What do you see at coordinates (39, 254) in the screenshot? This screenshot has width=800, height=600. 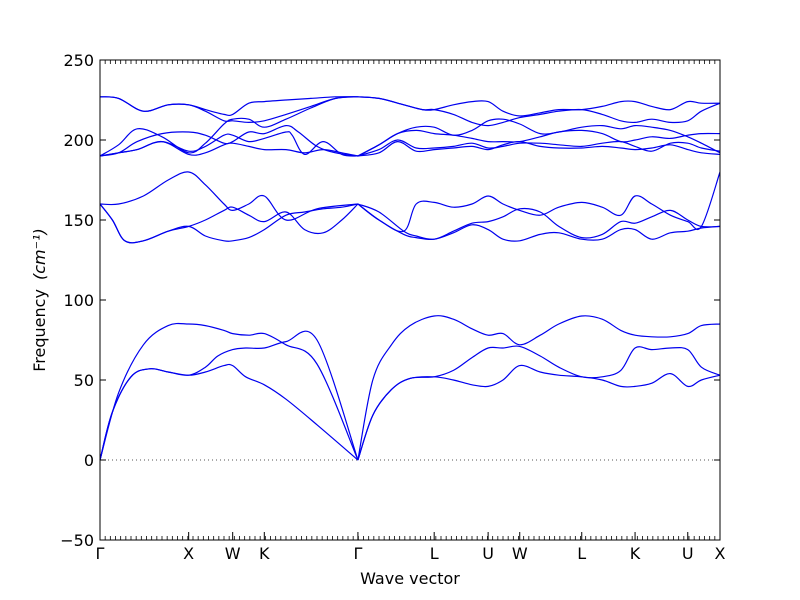 I see `y-axis-label-unit: (cm⁻¹)` at bounding box center [39, 254].